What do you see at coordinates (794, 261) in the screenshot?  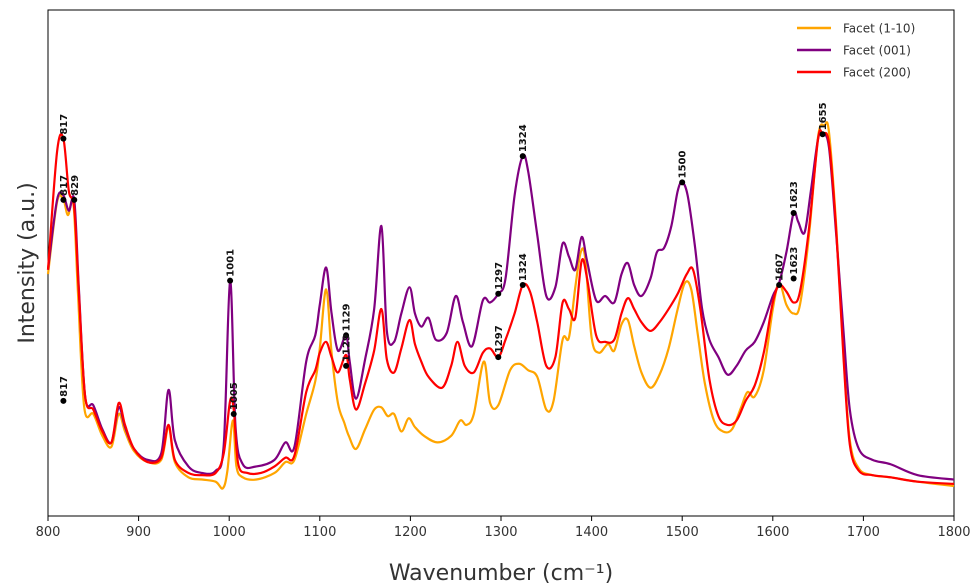 I see `peak-label-16: 1623` at bounding box center [794, 261].